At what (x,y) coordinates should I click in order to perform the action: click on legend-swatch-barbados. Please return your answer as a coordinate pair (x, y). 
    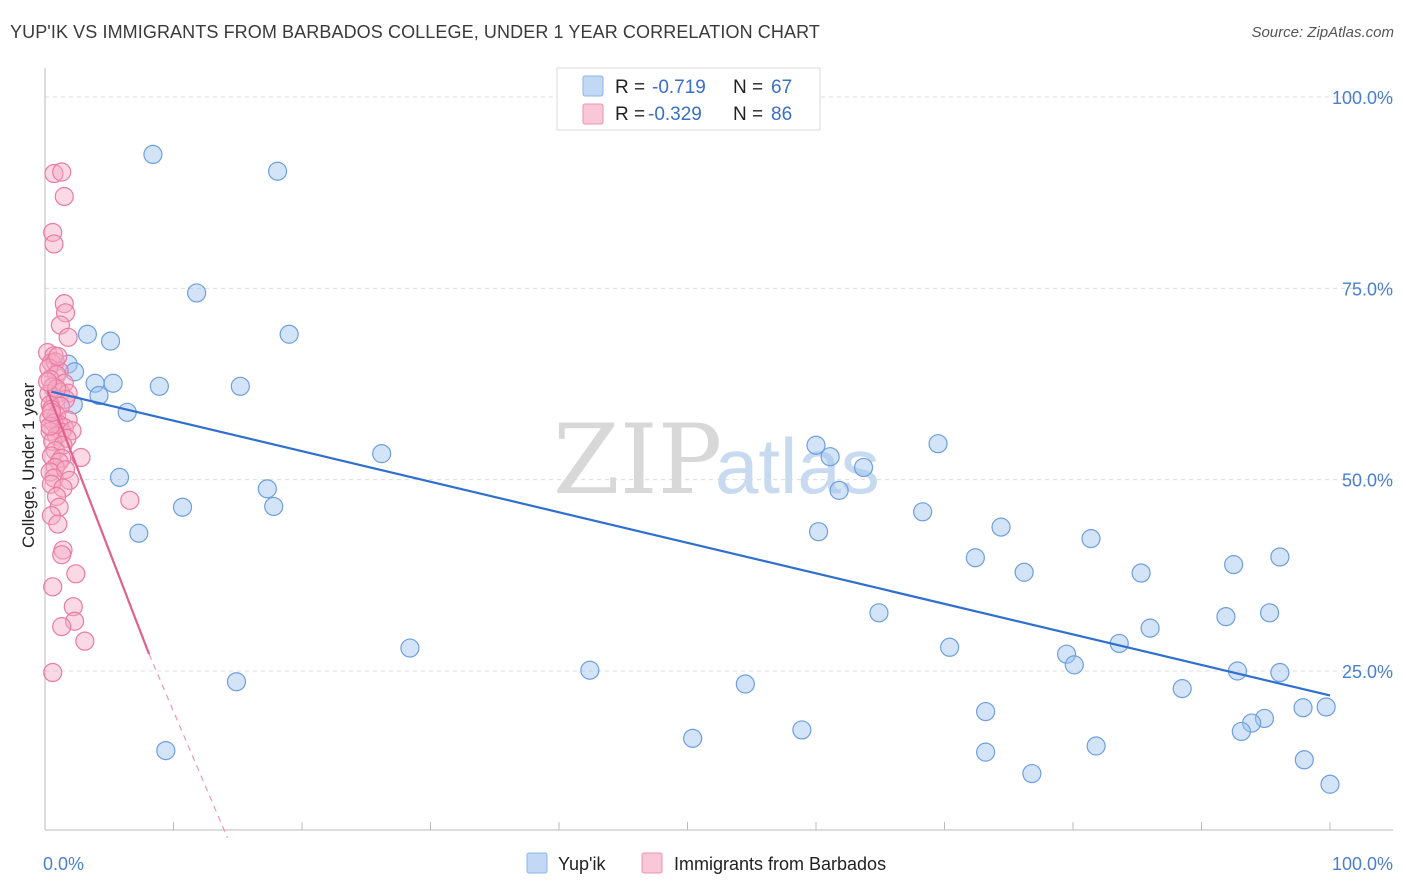
    Looking at the image, I should click on (593, 114).